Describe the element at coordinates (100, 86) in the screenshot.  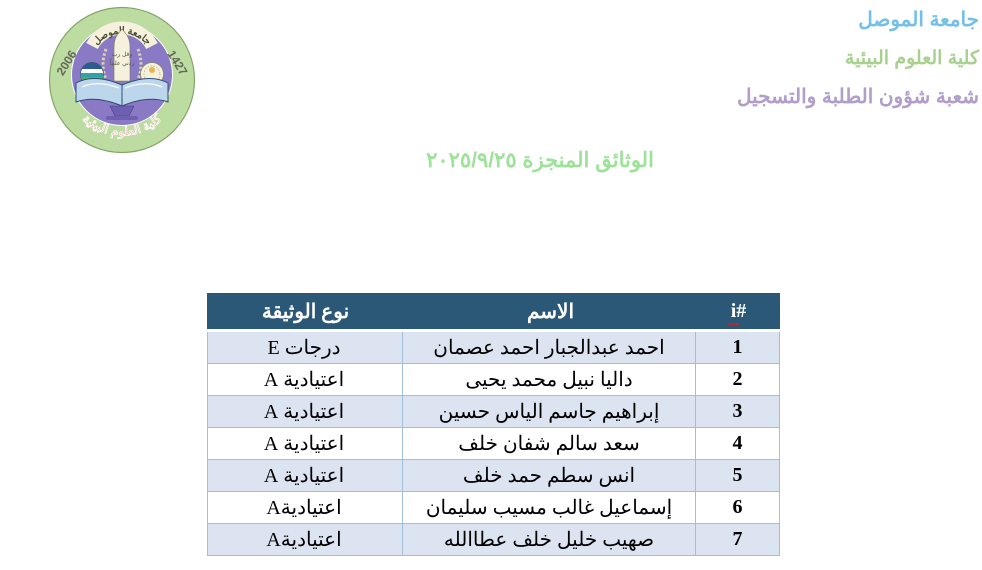
I see `book-page-left` at that location.